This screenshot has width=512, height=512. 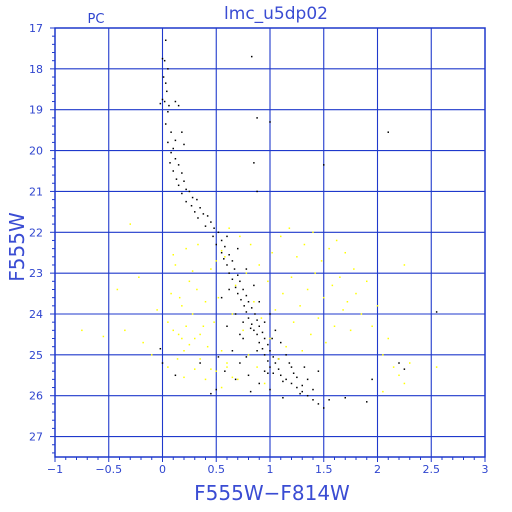 I want to click on y-tick-label: 18, so click(x=36, y=69).